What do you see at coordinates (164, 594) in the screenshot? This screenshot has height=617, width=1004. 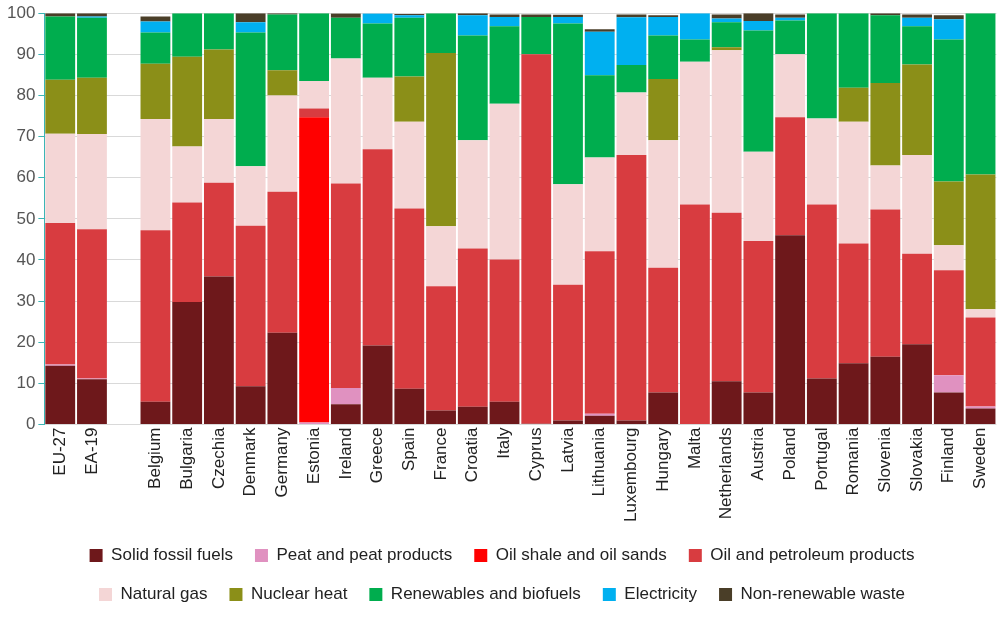 I see `legend-label: Natural gas` at bounding box center [164, 594].